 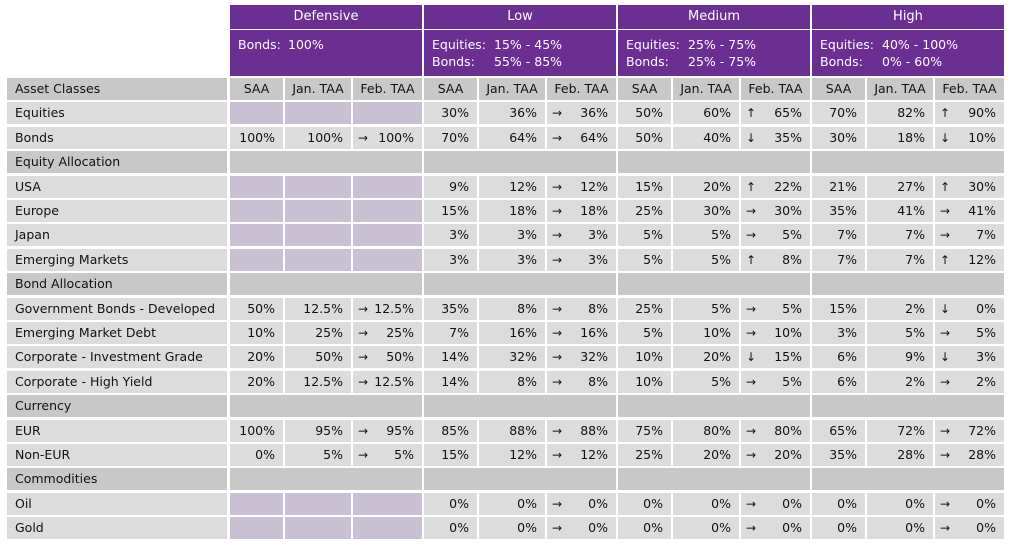 What do you see at coordinates (847, 44) in the screenshot?
I see `profile-desc-label: Equities:` at bounding box center [847, 44].